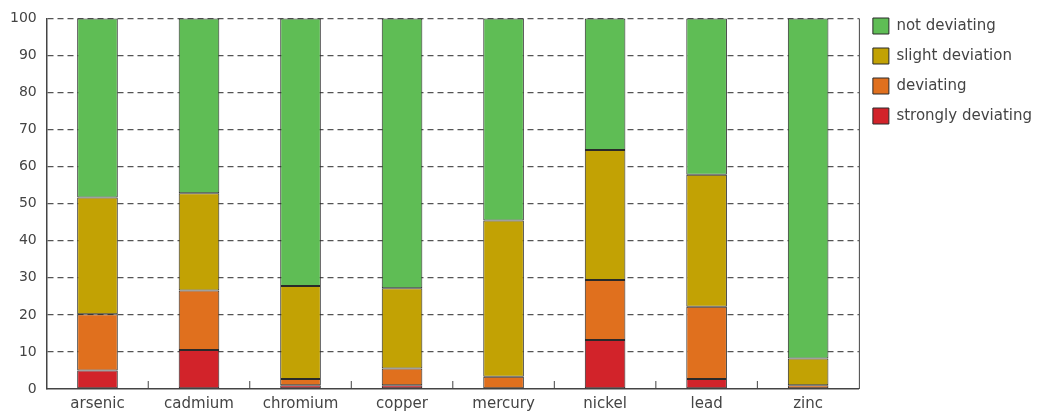 The height and width of the screenshot is (419, 1048). Describe the element at coordinates (946, 24) in the screenshot. I see `legend-label: not deviating` at that location.